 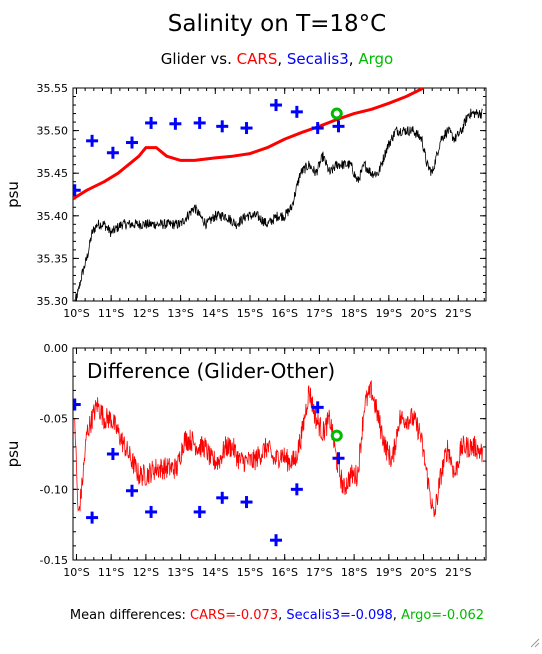 What do you see at coordinates (339, 615) in the screenshot?
I see `footer-part-3: Secalis3=-0.098` at bounding box center [339, 615].